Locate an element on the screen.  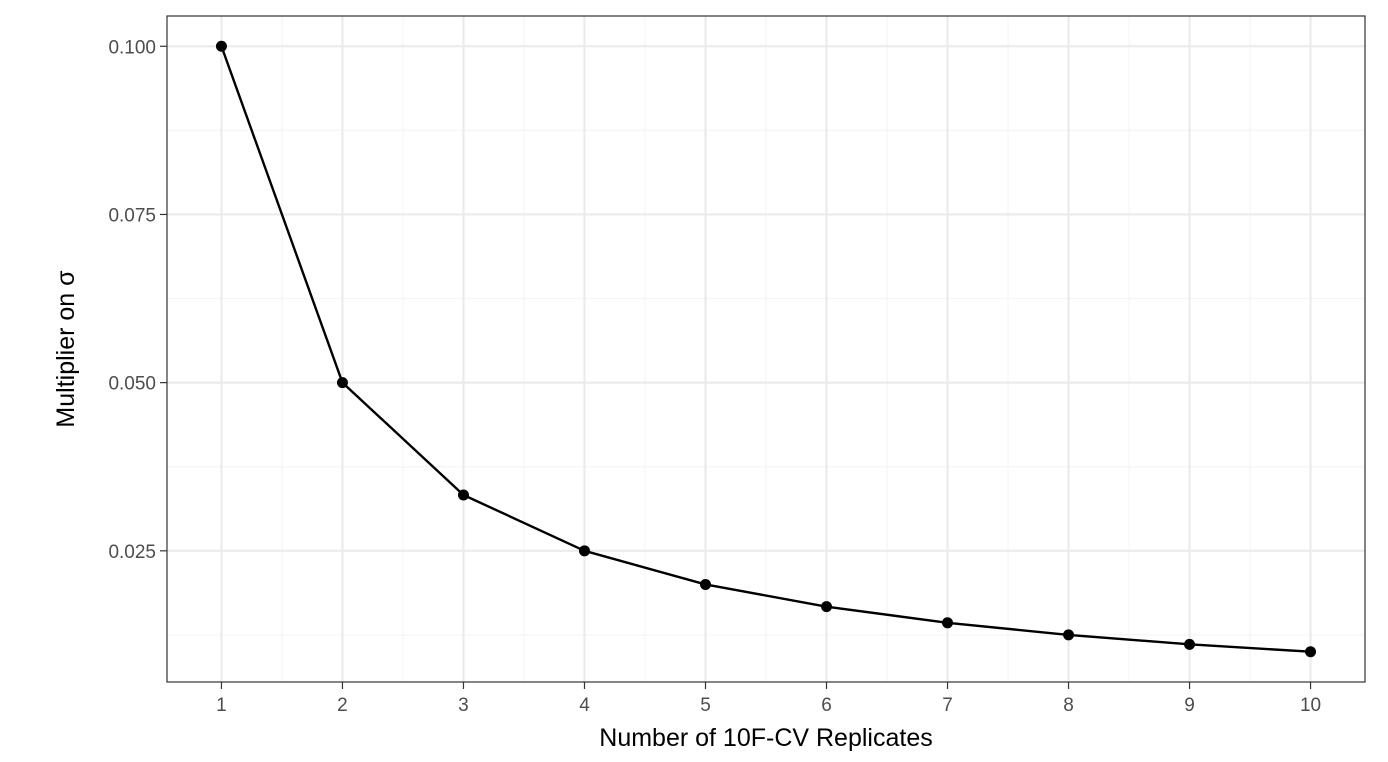
x-tick-label: 2 is located at coordinates (342, 705).